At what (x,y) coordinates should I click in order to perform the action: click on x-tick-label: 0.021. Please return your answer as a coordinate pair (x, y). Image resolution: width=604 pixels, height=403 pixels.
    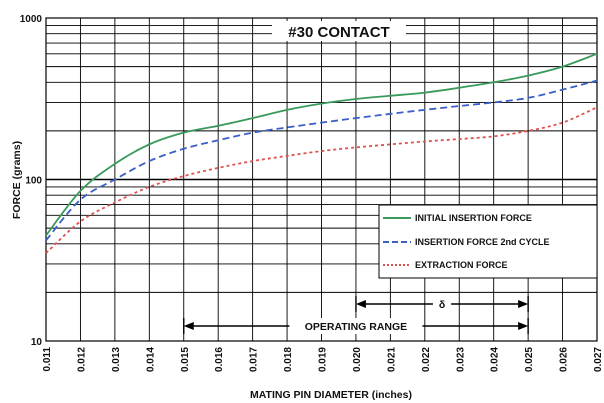
    Looking at the image, I should click on (391, 359).